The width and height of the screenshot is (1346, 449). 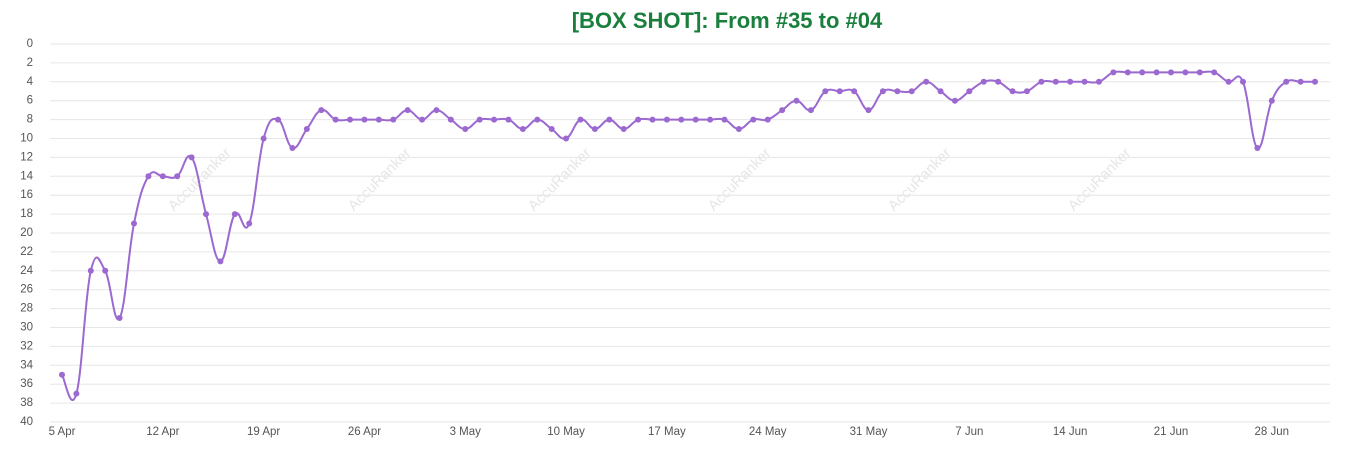 I want to click on y-tick-label: 10, so click(x=26, y=139).